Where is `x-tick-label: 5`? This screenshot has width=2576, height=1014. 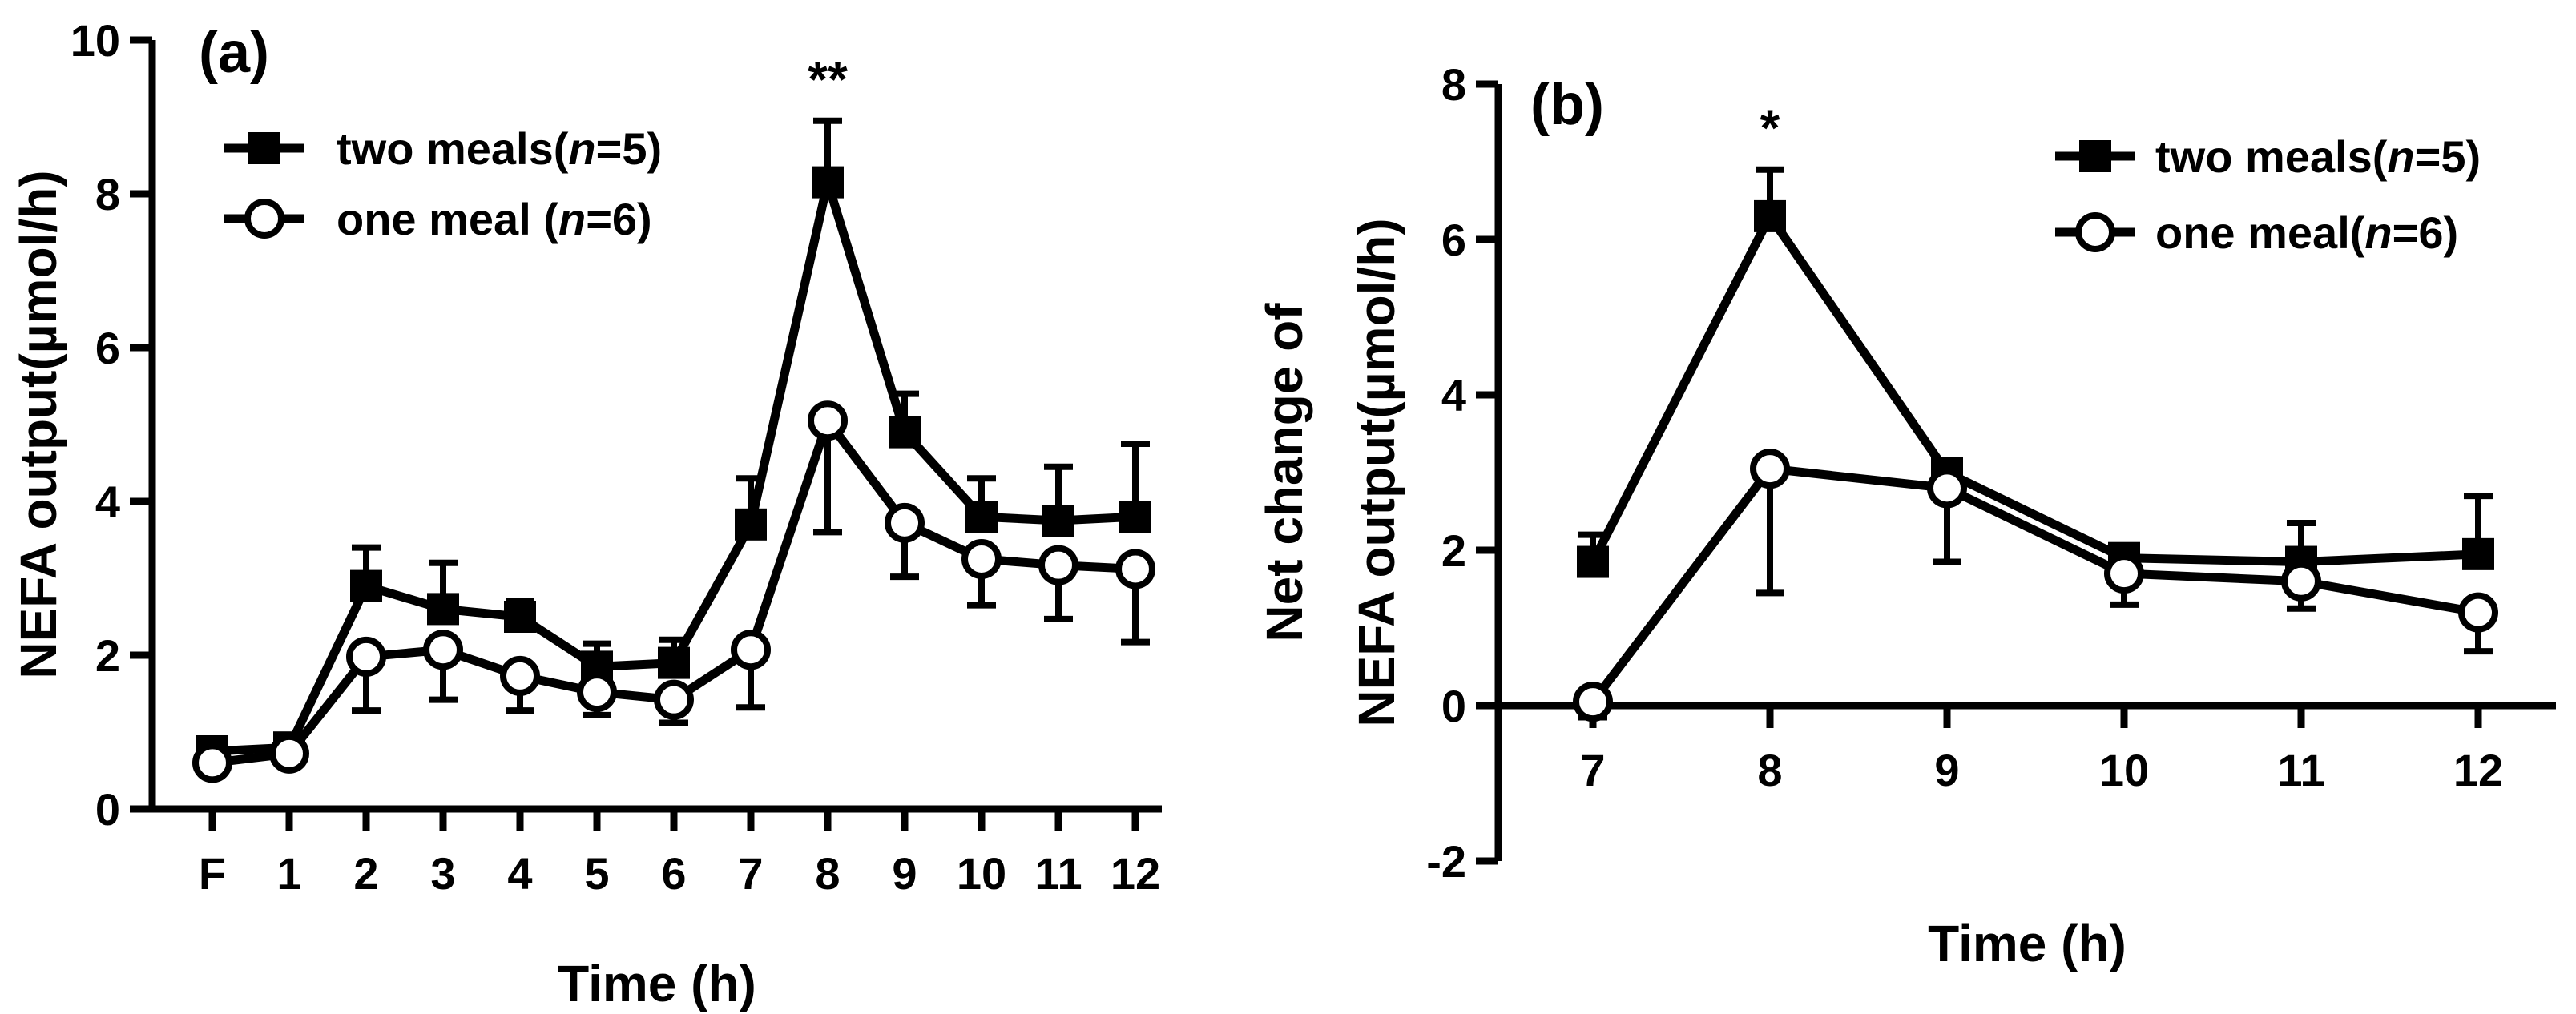
x-tick-label: 5 is located at coordinates (596, 873).